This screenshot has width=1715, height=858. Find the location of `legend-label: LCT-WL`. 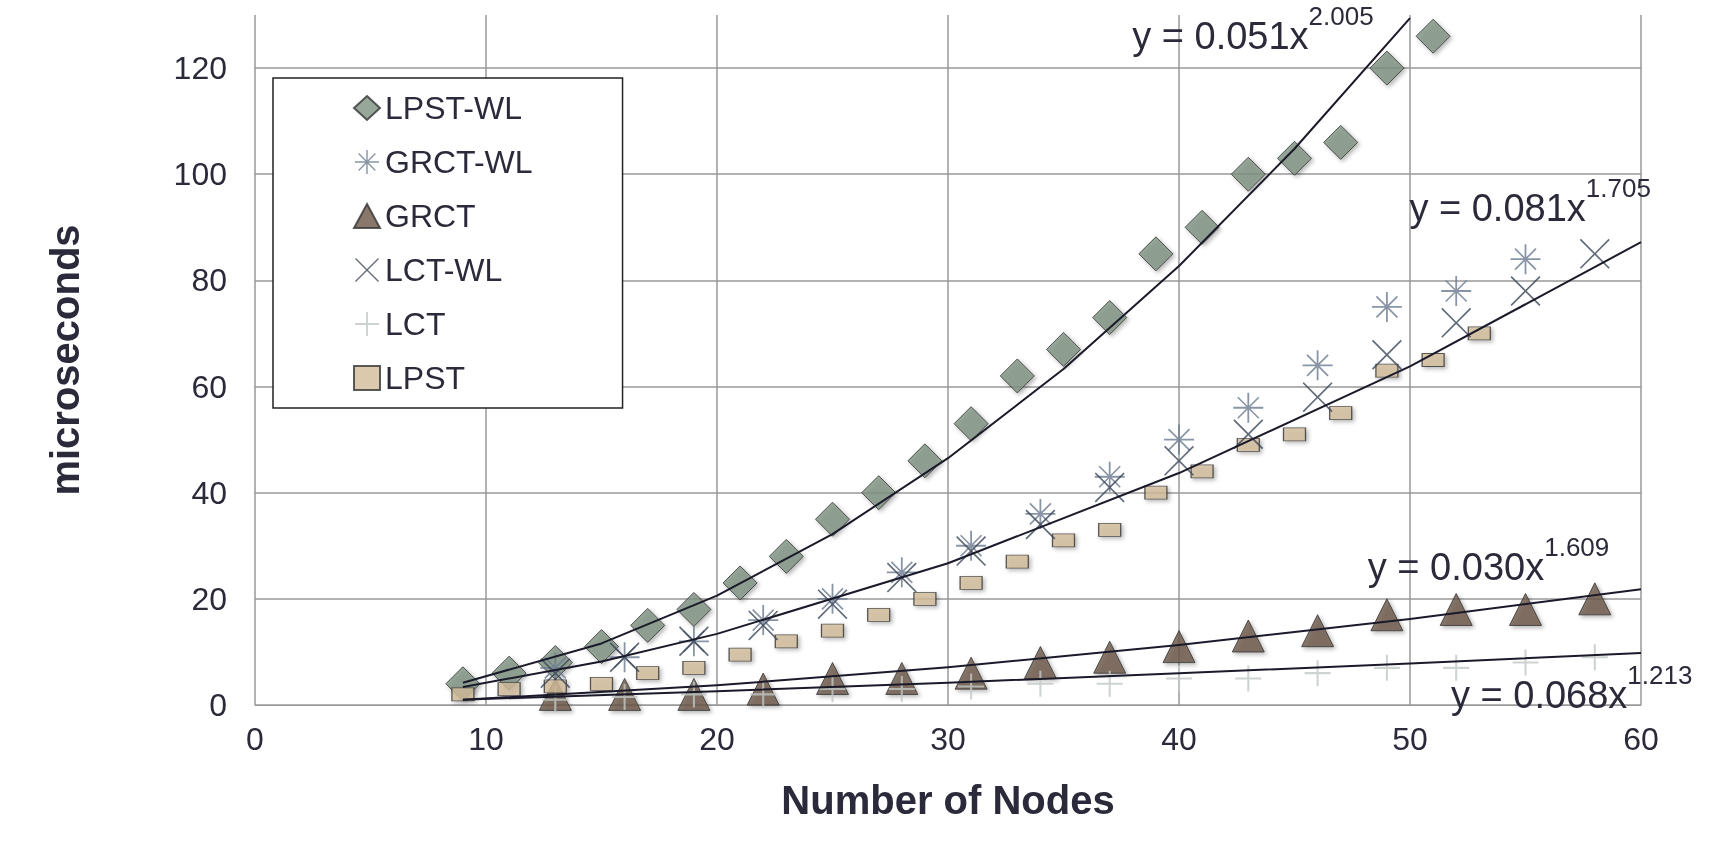

legend-label: LCT-WL is located at coordinates (444, 270).